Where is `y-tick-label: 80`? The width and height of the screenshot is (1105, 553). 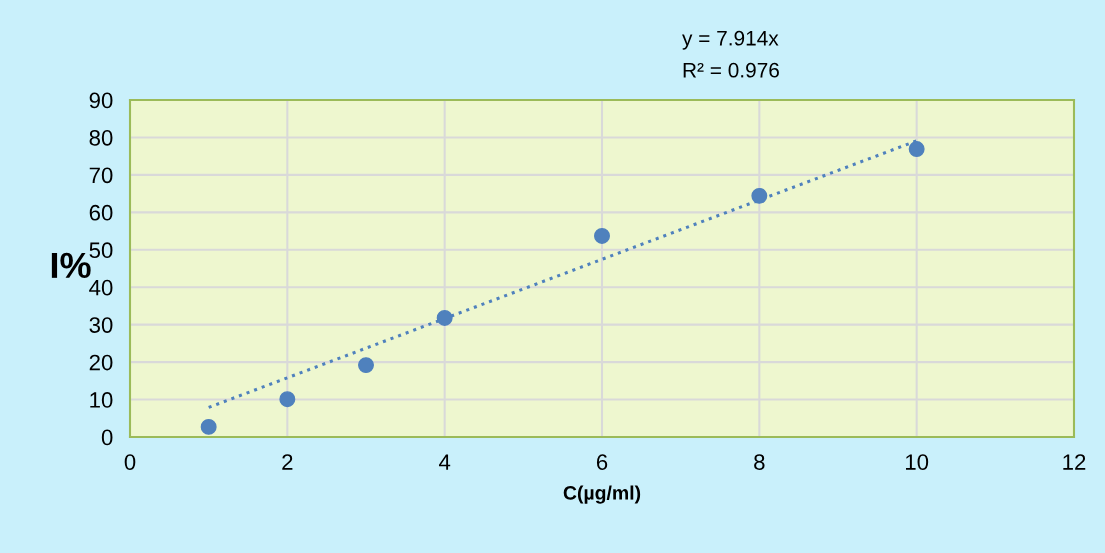
y-tick-label: 80 is located at coordinates (101, 137).